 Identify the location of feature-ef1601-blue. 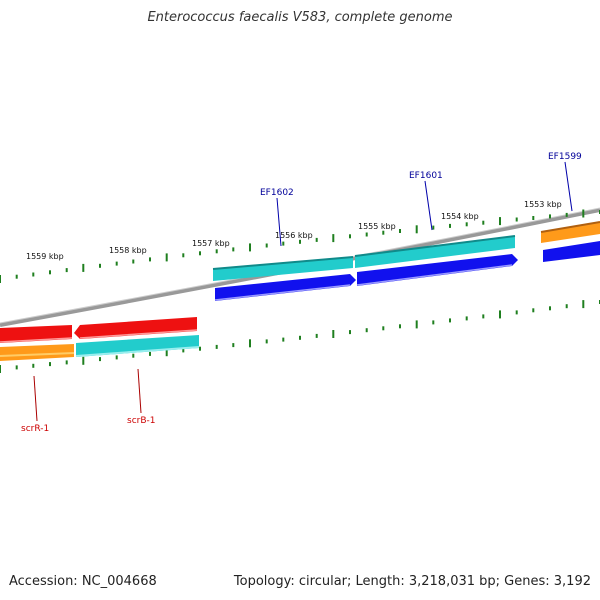
(437, 270).